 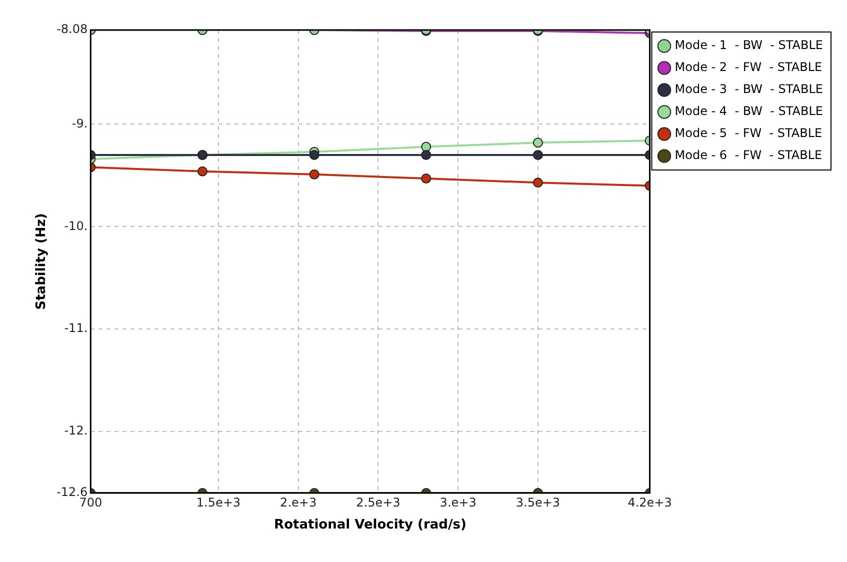 What do you see at coordinates (749, 111) in the screenshot?
I see `legend-label: Mode - 4 - BW - STABLE` at bounding box center [749, 111].